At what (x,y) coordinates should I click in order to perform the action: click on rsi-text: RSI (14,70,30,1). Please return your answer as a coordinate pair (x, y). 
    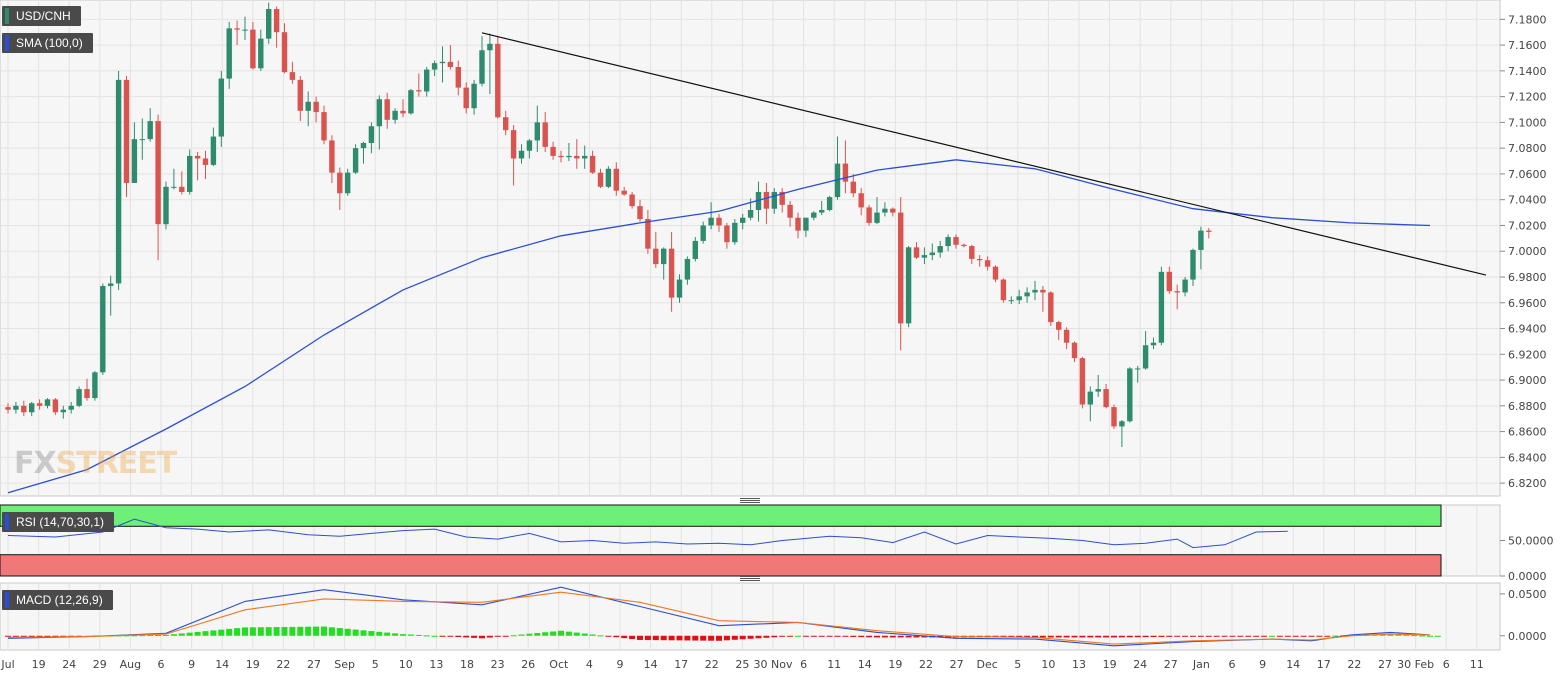
    Looking at the image, I should click on (60, 522).